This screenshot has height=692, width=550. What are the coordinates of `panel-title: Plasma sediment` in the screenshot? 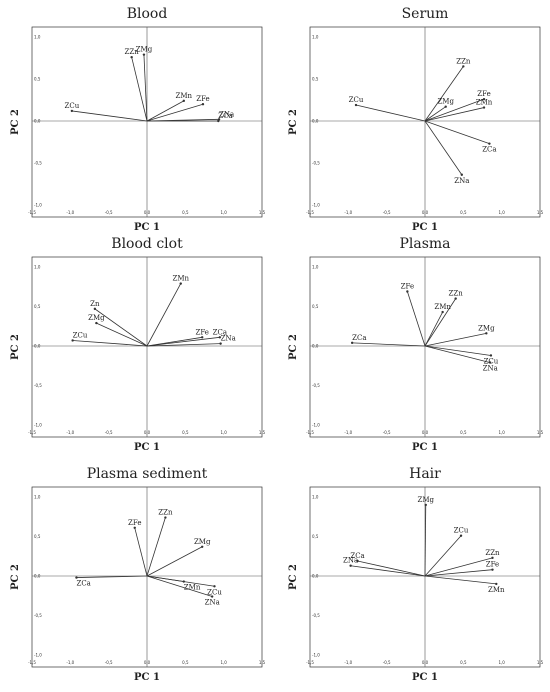 It's located at (147, 474).